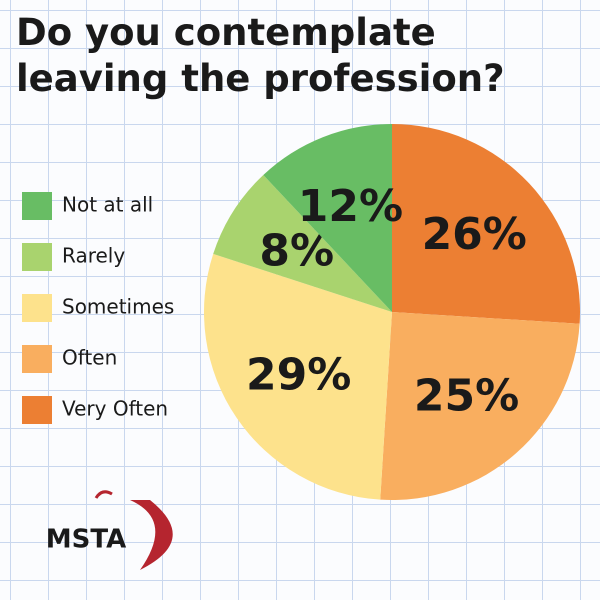 Image resolution: width=600 pixels, height=600 pixels. I want to click on value-label: 26%, so click(474, 234).